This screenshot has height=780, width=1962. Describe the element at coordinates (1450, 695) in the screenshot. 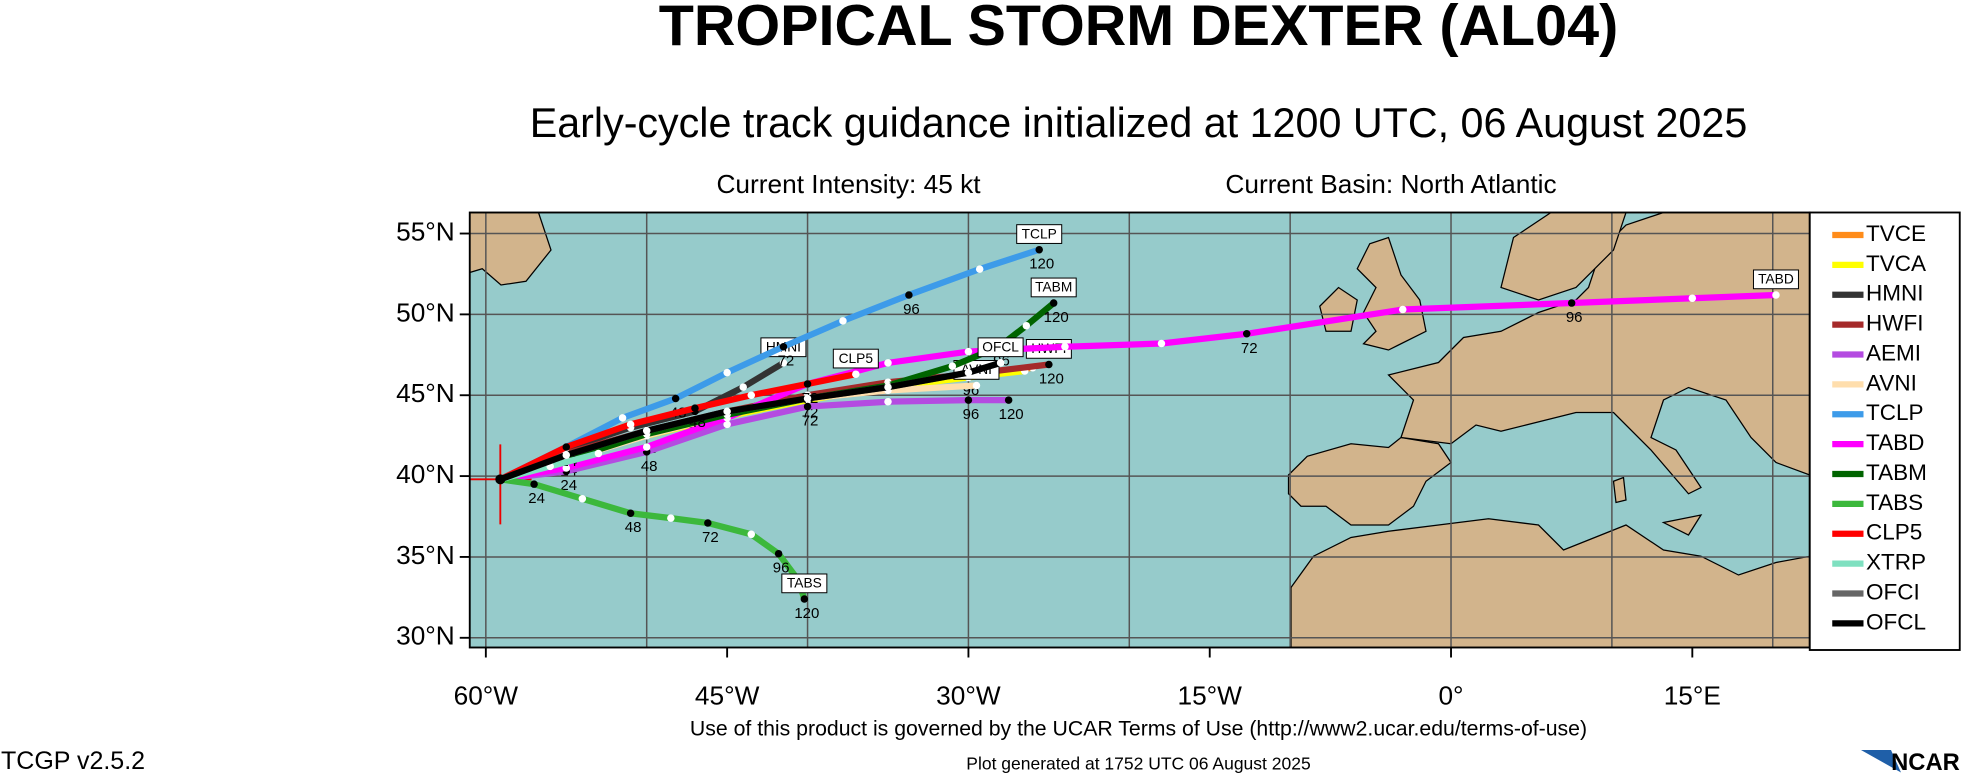

I see `x-tick-label: 0°` at that location.